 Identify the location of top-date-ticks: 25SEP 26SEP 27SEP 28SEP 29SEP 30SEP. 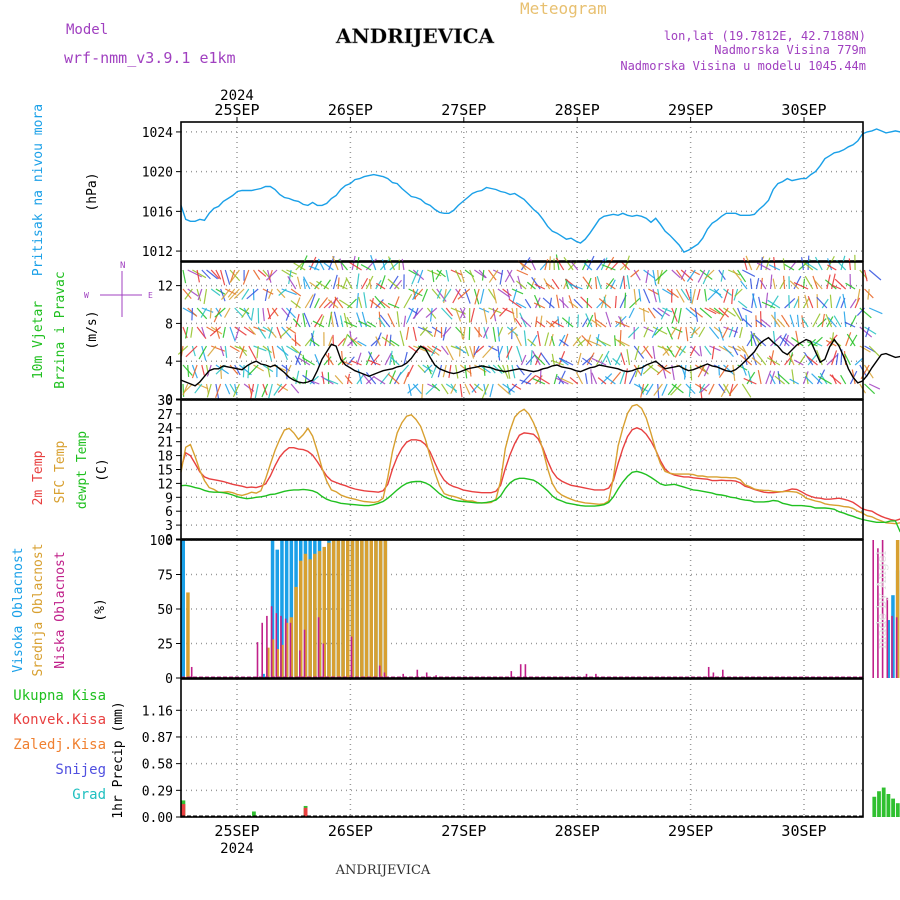
(520, 111).